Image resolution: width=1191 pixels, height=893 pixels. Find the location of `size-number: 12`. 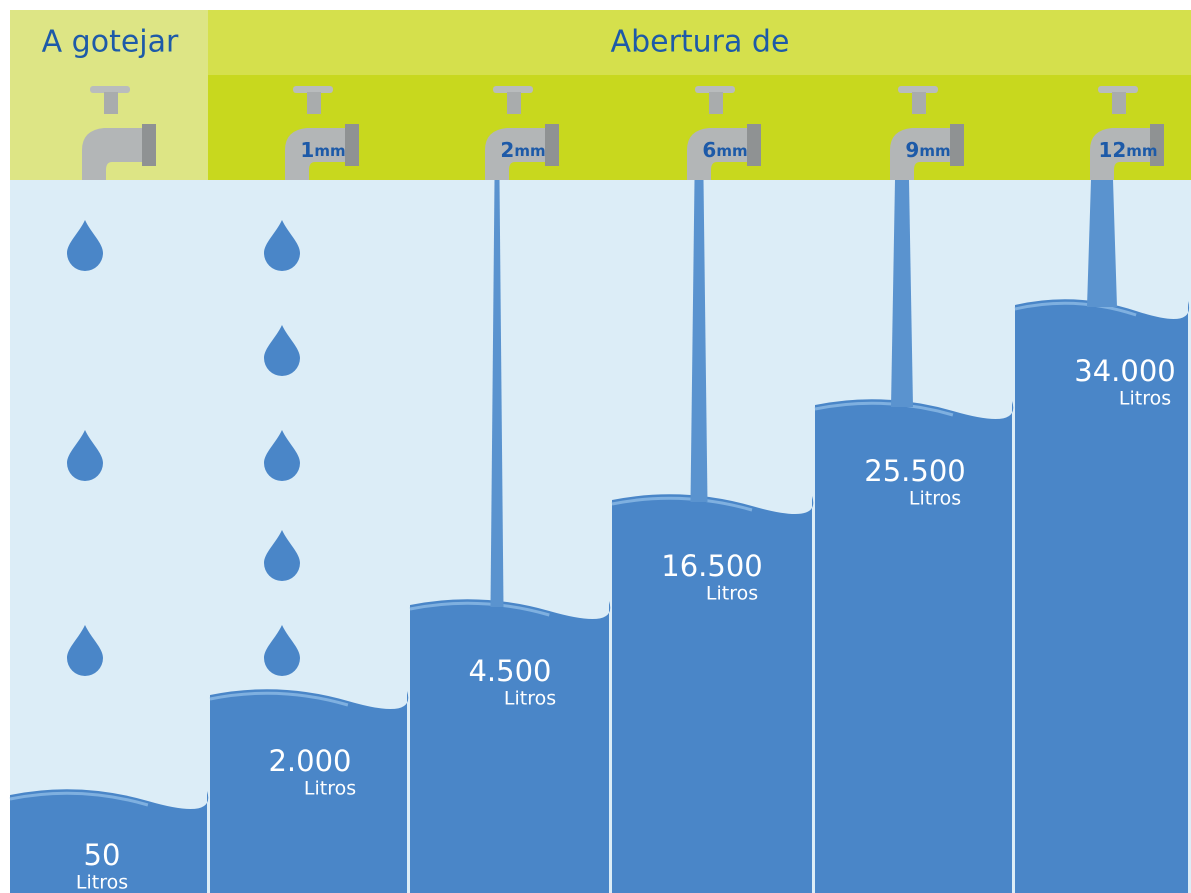

size-number: 12 is located at coordinates (1112, 150).